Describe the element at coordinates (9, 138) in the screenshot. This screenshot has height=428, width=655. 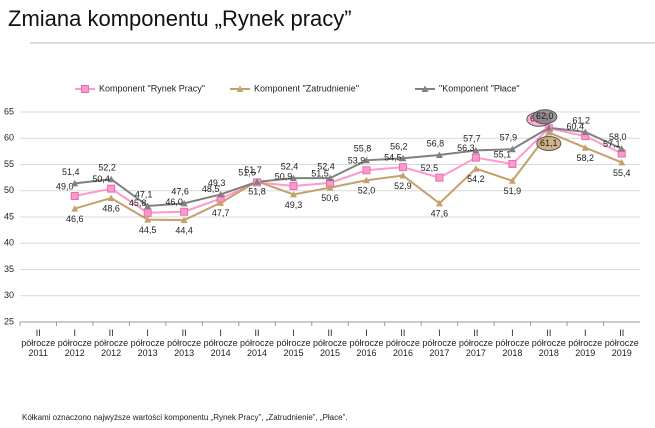
I see `y-tick-label: 60` at that location.